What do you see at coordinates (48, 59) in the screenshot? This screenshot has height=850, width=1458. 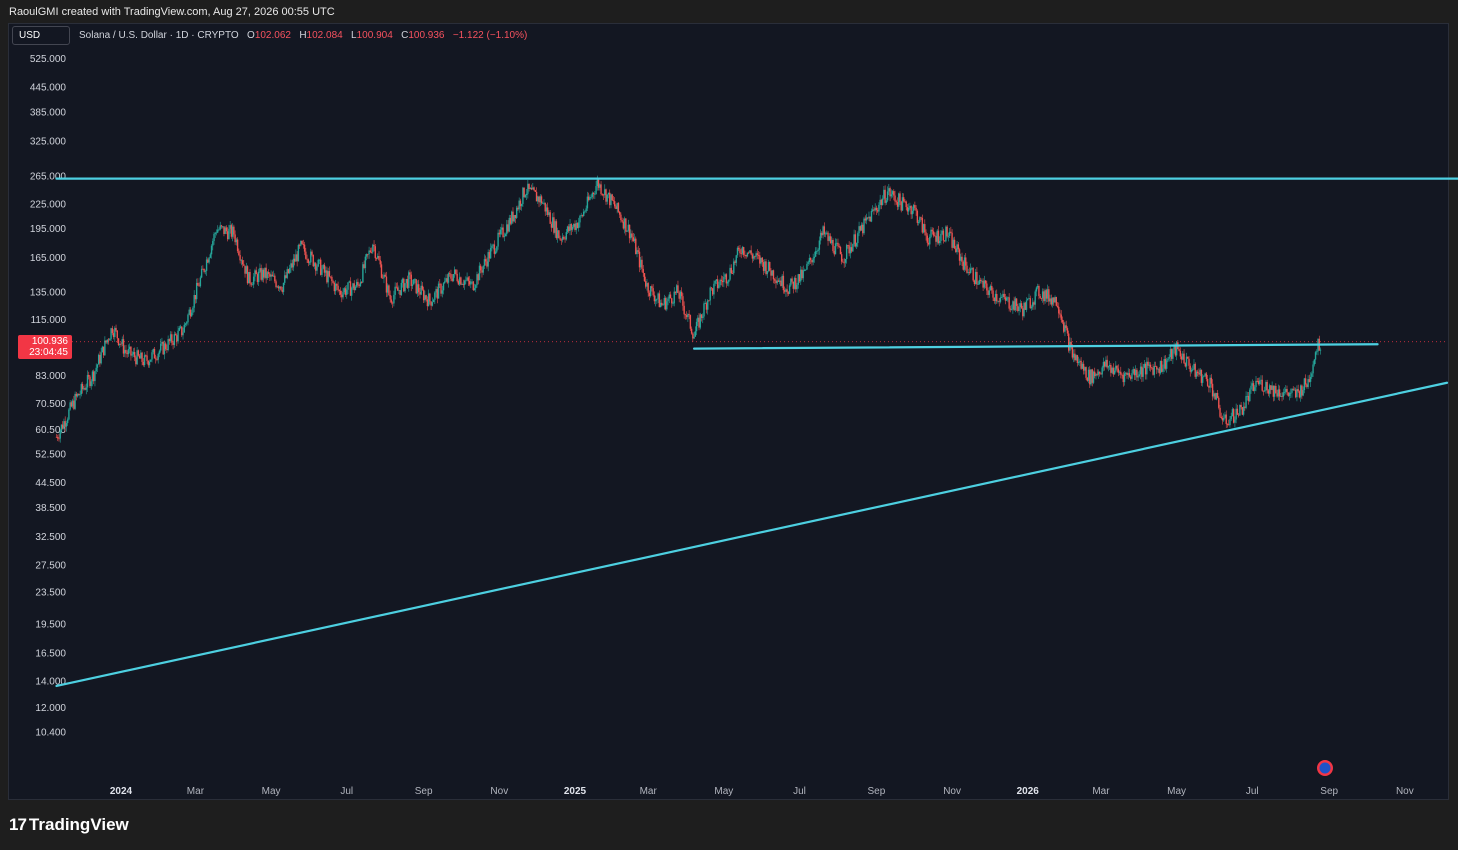 I see `y-tick-label: 525.000` at bounding box center [48, 59].